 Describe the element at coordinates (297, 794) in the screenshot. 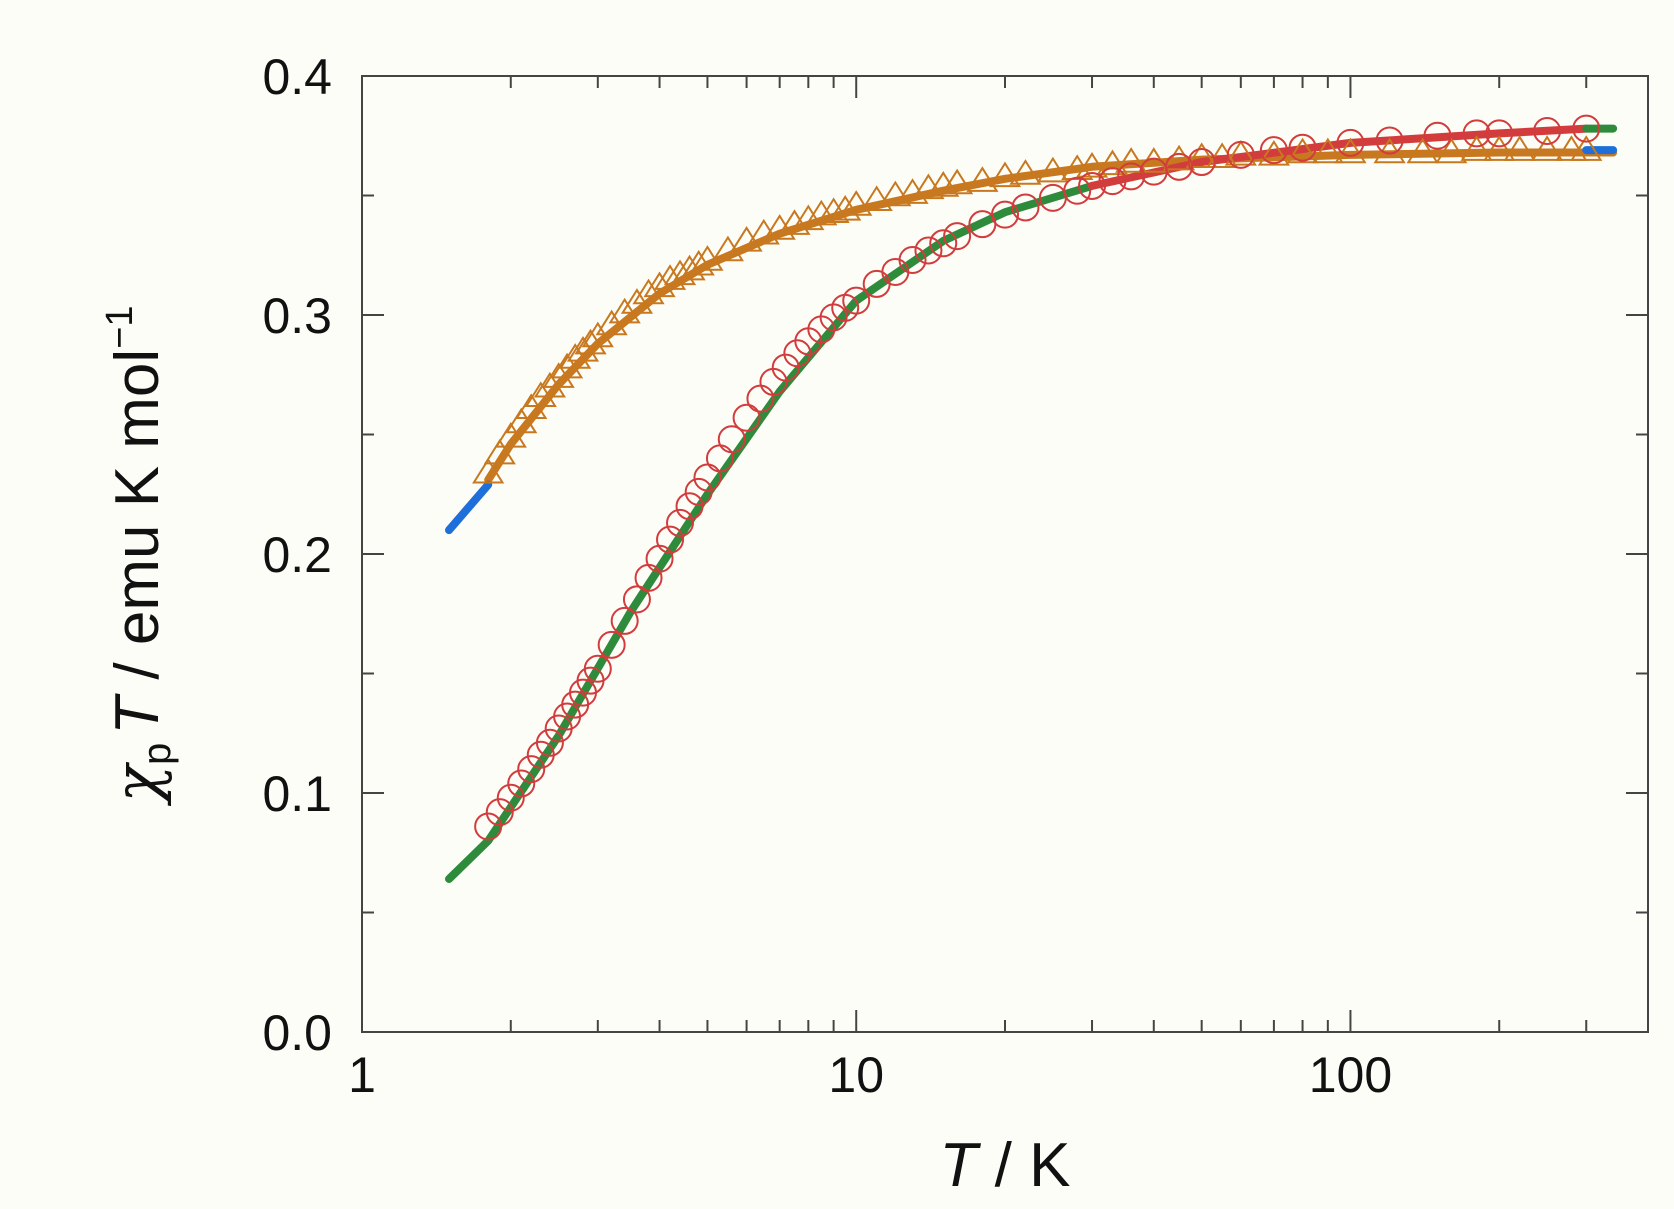

I see `y-tick-label: 0.1` at that location.